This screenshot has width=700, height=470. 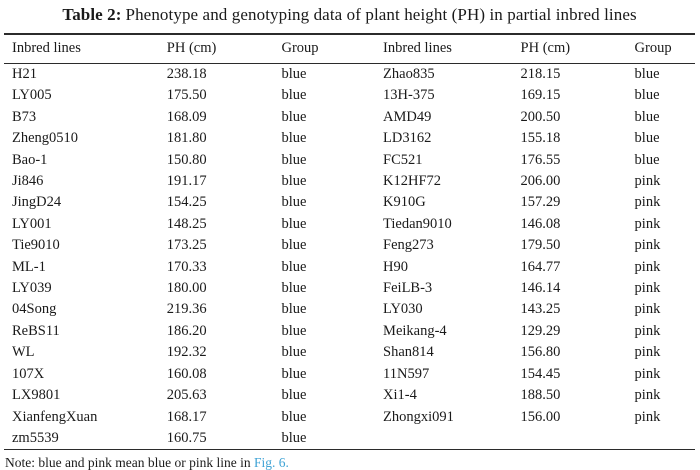 I want to click on col-header-group-right: Group, so click(x=660, y=49).